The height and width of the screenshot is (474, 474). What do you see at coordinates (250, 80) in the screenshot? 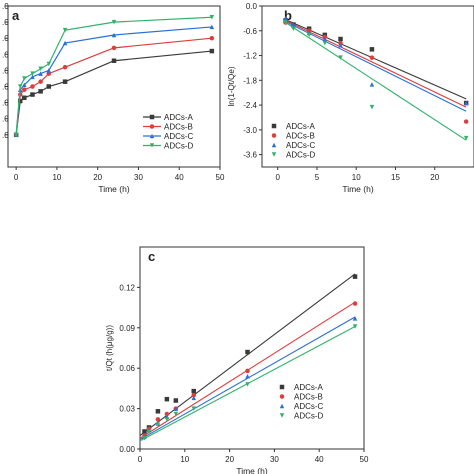
I see `y-tick-label: -1.8` at bounding box center [250, 80].